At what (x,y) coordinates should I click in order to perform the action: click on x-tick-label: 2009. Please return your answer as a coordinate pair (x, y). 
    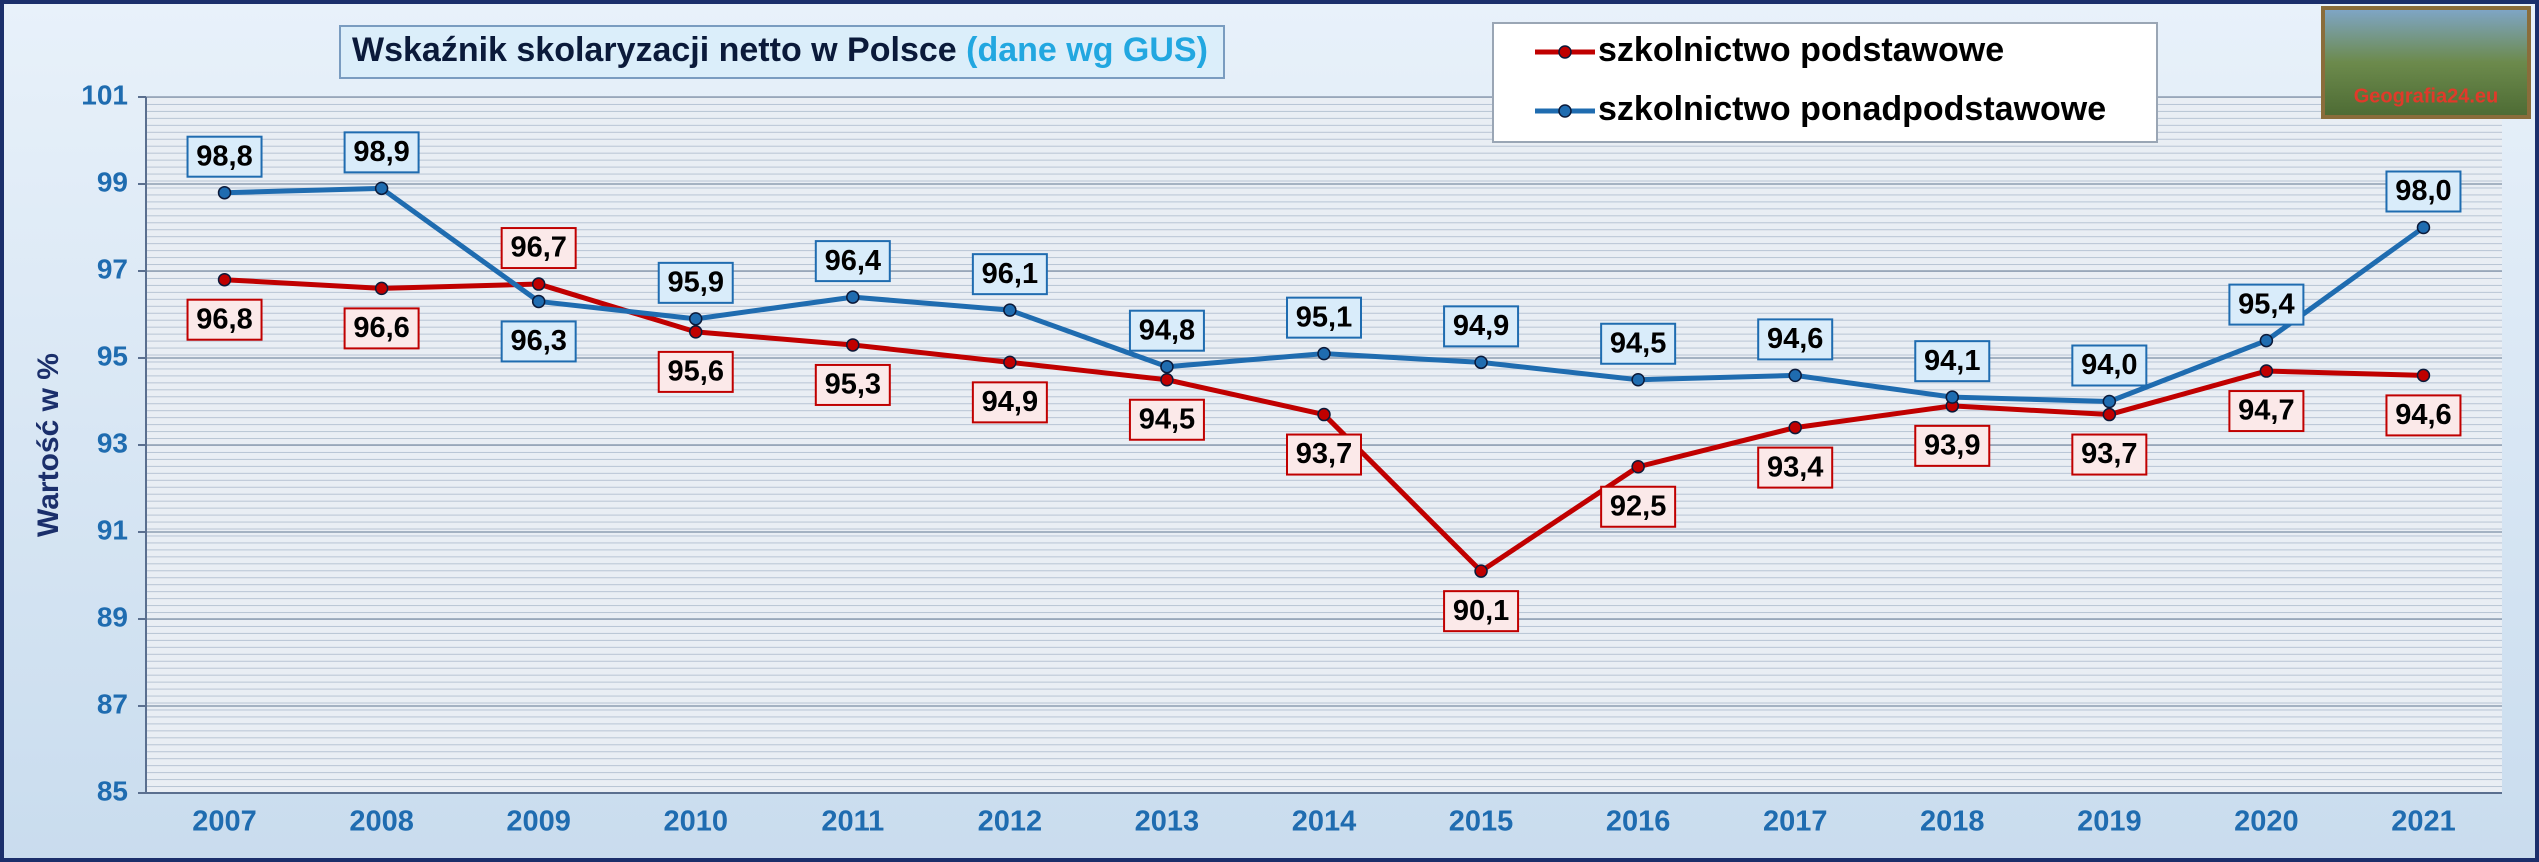
    Looking at the image, I should click on (538, 822).